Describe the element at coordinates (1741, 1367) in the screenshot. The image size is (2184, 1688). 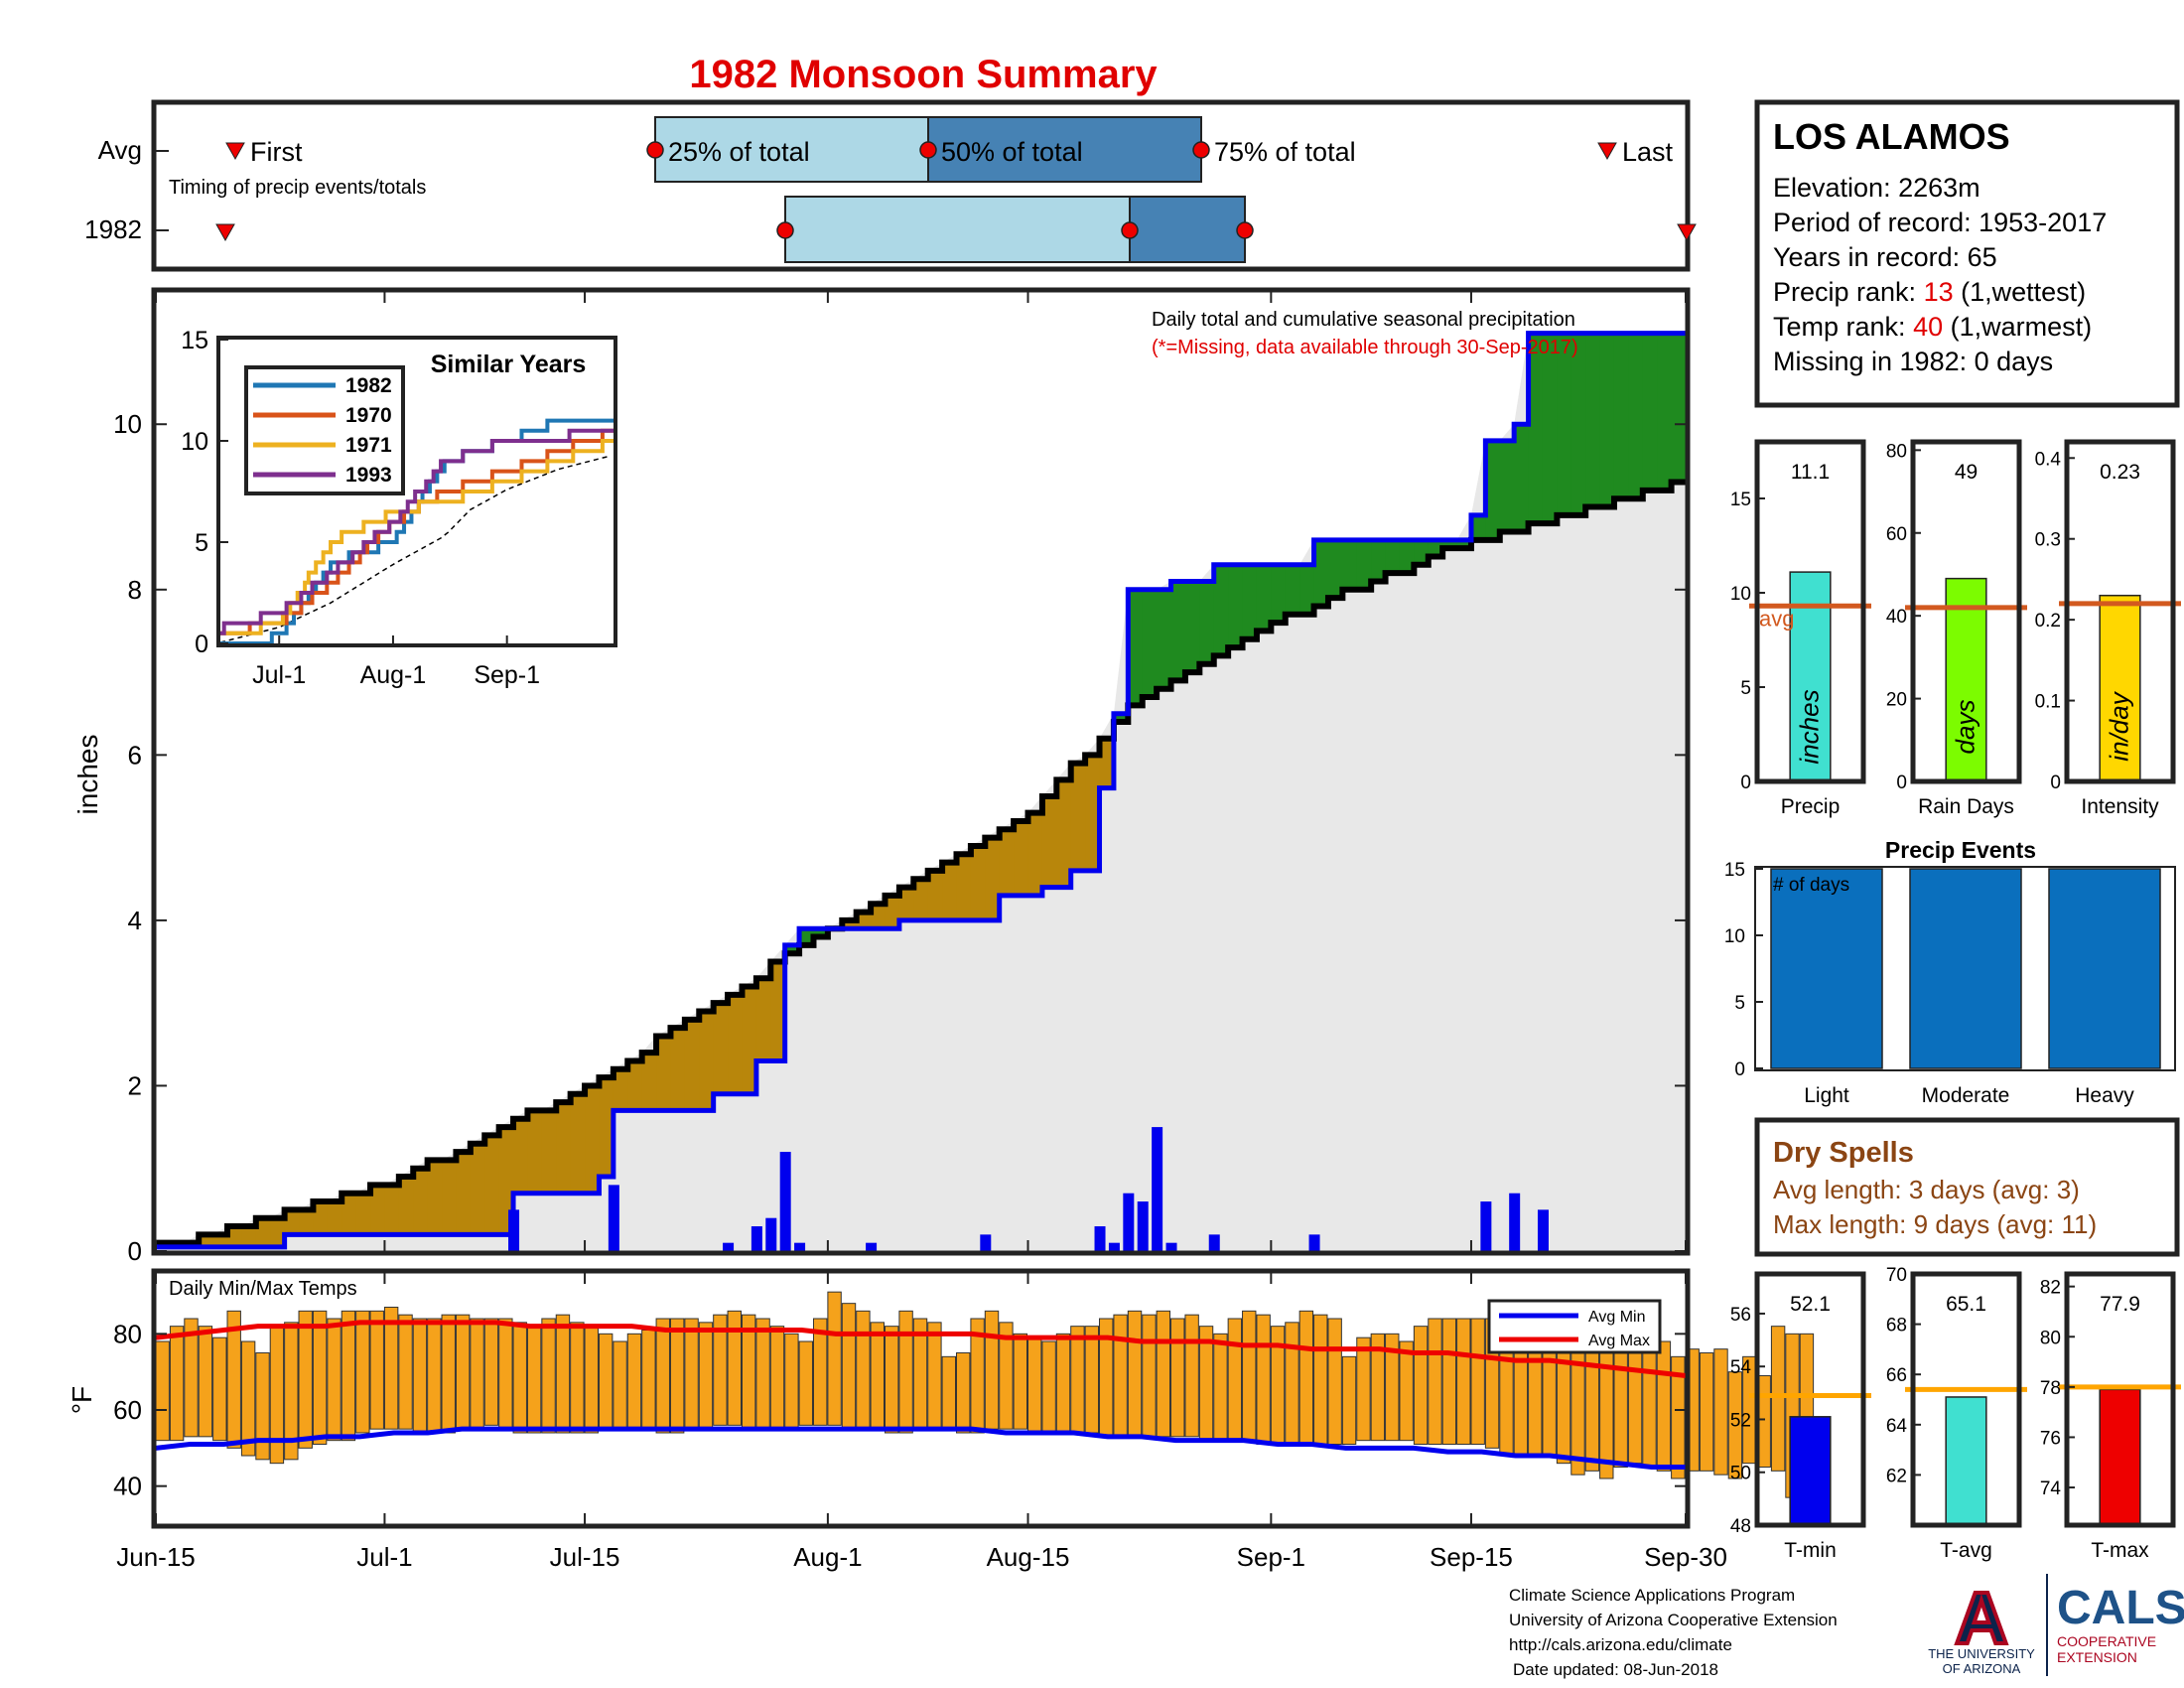
I see `tmin-tick-label: 54` at that location.